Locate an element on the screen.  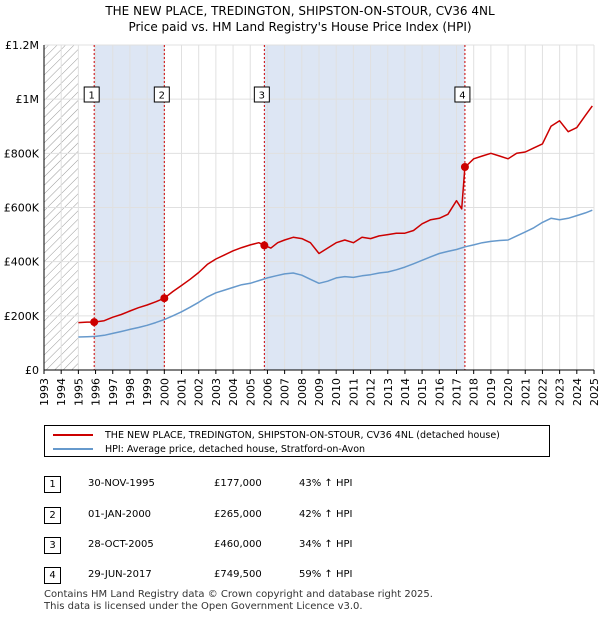
x-tick-label: 2024 is located at coordinates (577, 392).